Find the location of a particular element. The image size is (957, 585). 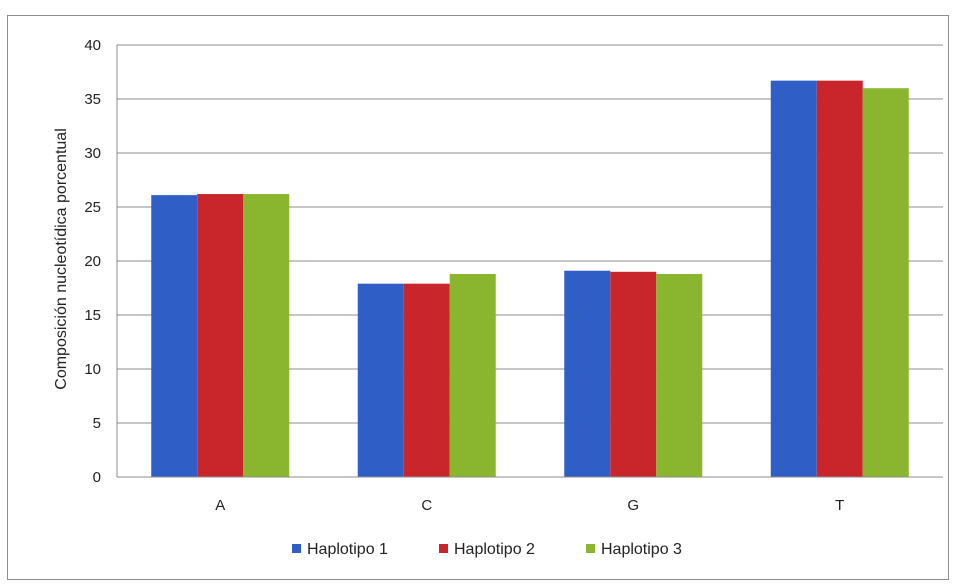

legend-item: Haplotipo 3 is located at coordinates (634, 549).